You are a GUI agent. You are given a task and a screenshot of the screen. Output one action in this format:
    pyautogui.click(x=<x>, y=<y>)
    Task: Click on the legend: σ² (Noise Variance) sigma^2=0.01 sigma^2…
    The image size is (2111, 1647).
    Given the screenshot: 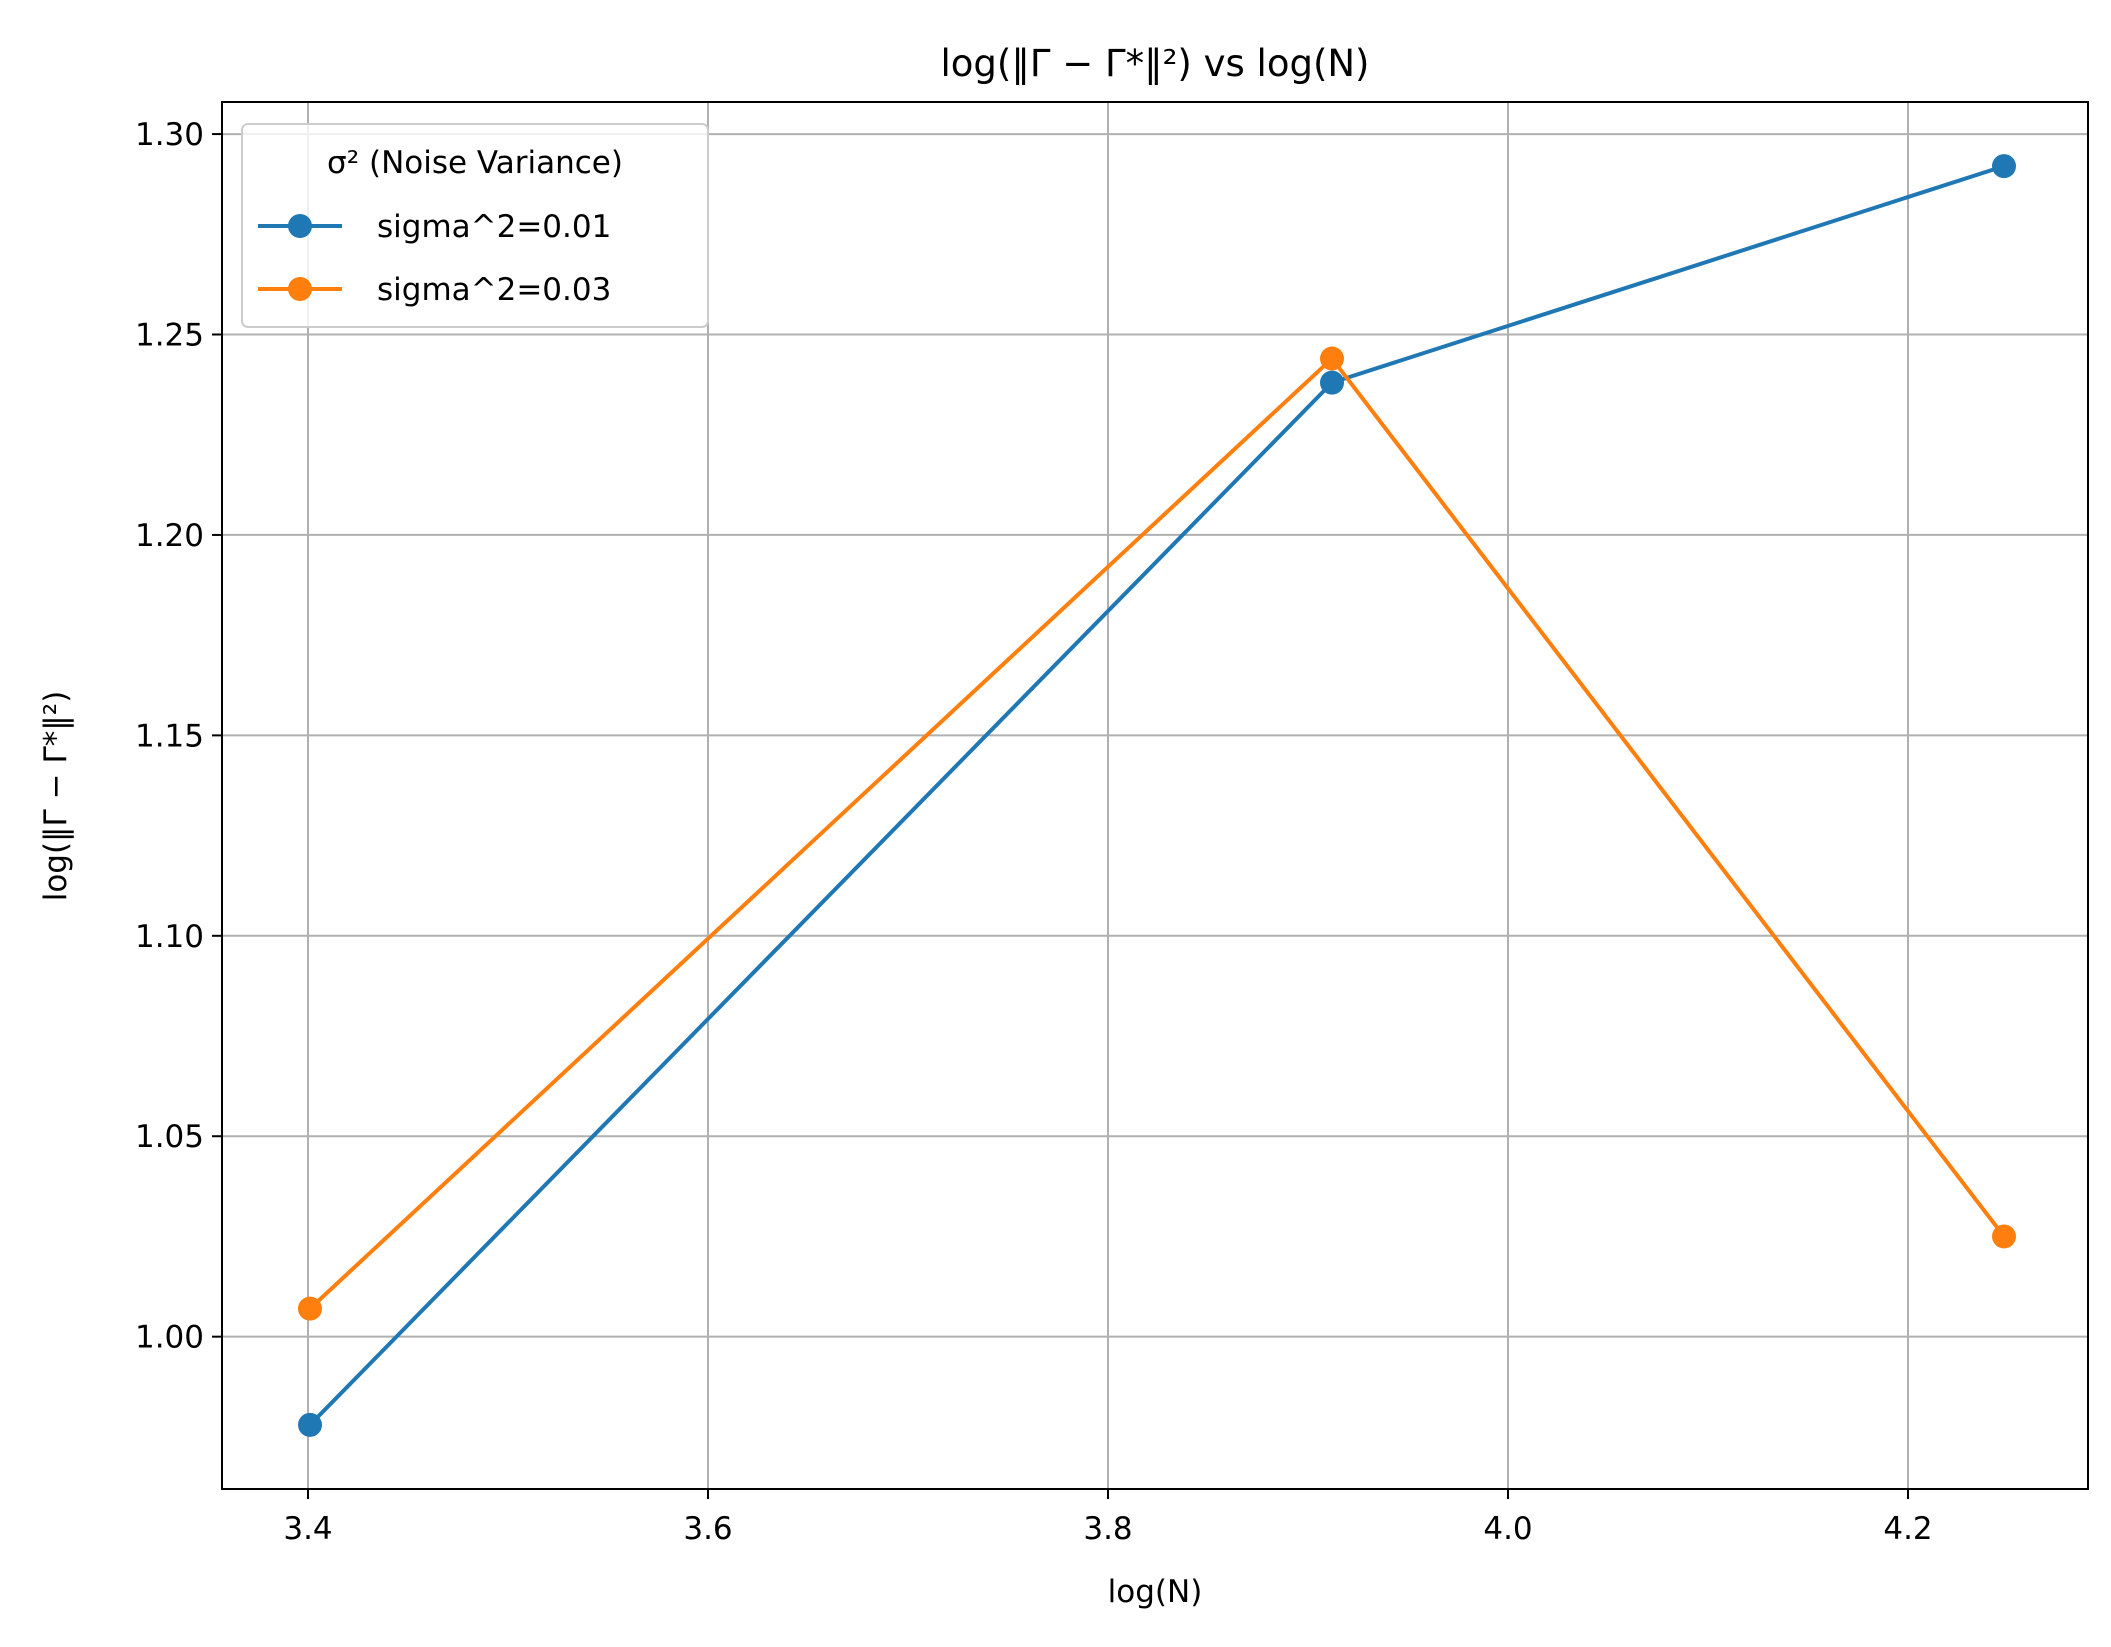 What is the action you would take?
    pyautogui.click(x=475, y=225)
    